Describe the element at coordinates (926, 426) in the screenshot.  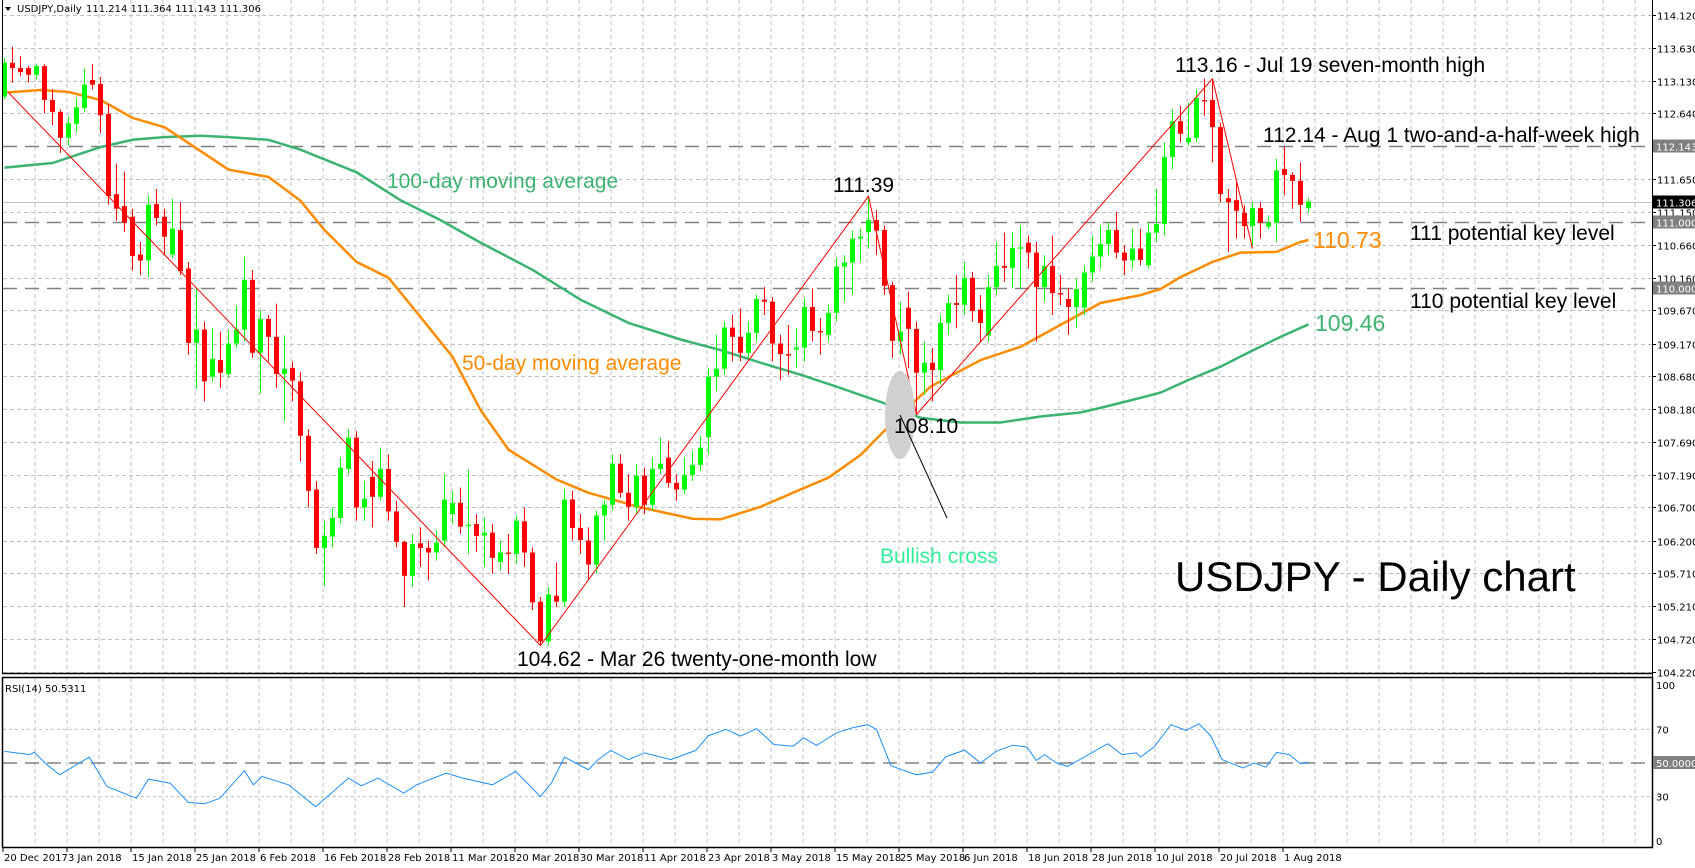
I see `low-may-label: 108.10` at that location.